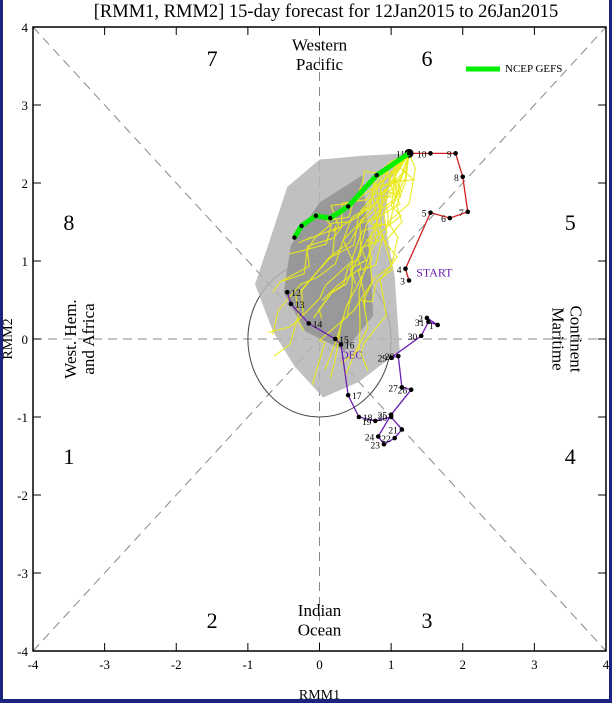 This screenshot has width=612, height=708. I want to click on series-point-label: 5, so click(424, 215).